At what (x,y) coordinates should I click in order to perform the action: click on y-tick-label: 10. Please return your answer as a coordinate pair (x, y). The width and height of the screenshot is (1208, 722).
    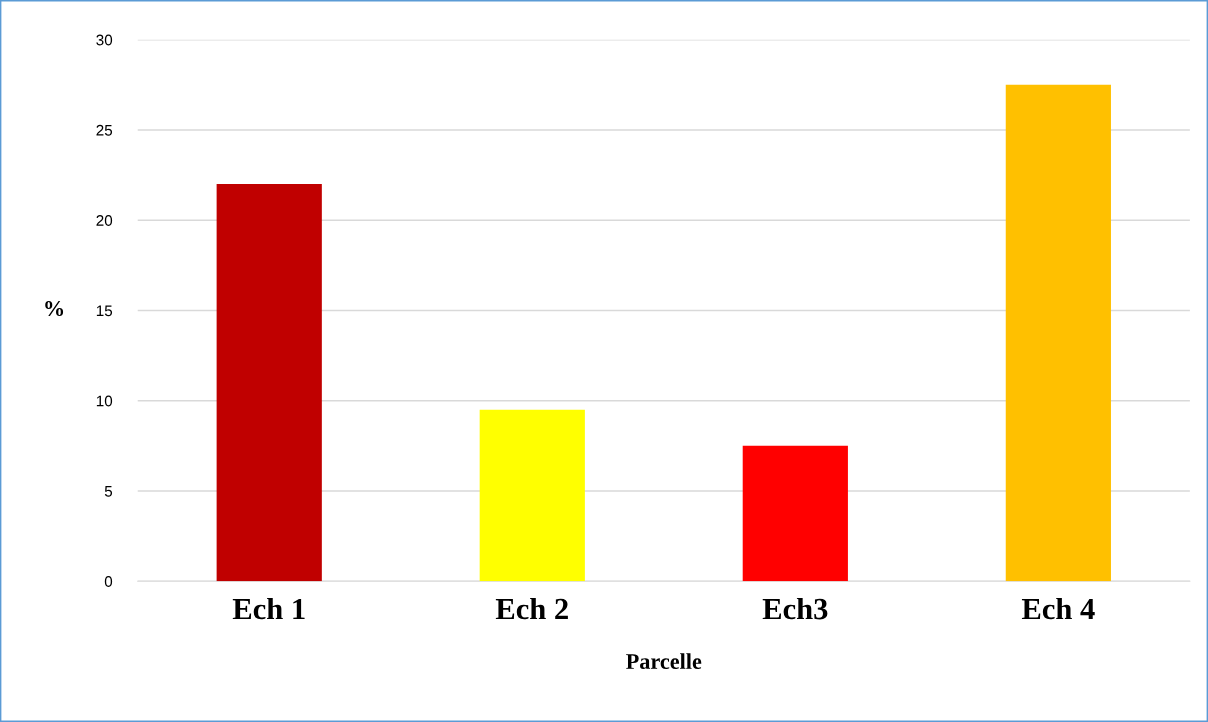
    Looking at the image, I should click on (104, 401).